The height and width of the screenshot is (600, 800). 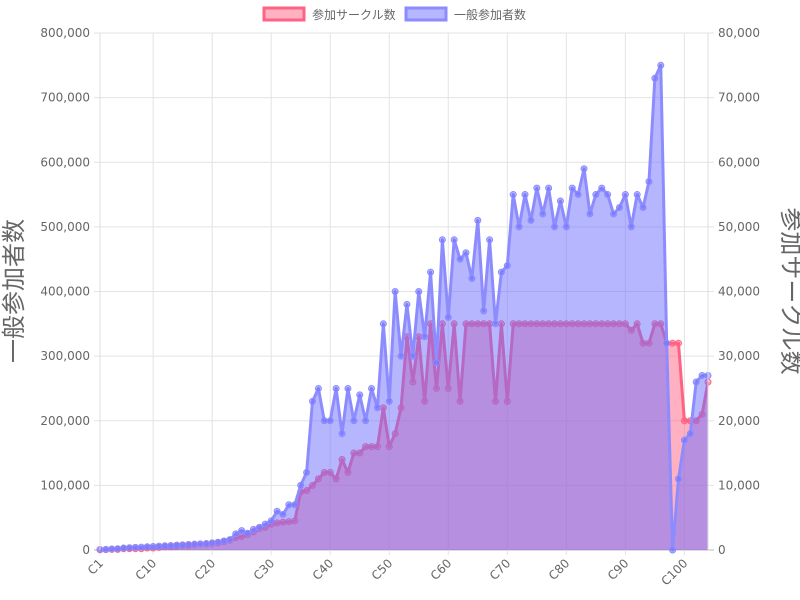 What do you see at coordinates (465, 14) in the screenshot?
I see `legend-item-2: 一般参加者数` at bounding box center [465, 14].